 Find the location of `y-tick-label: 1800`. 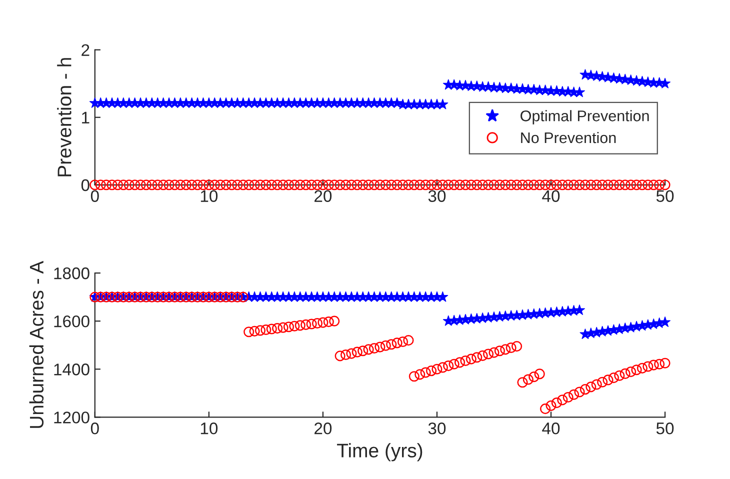

y-tick-label: 1800 is located at coordinates (72, 273).